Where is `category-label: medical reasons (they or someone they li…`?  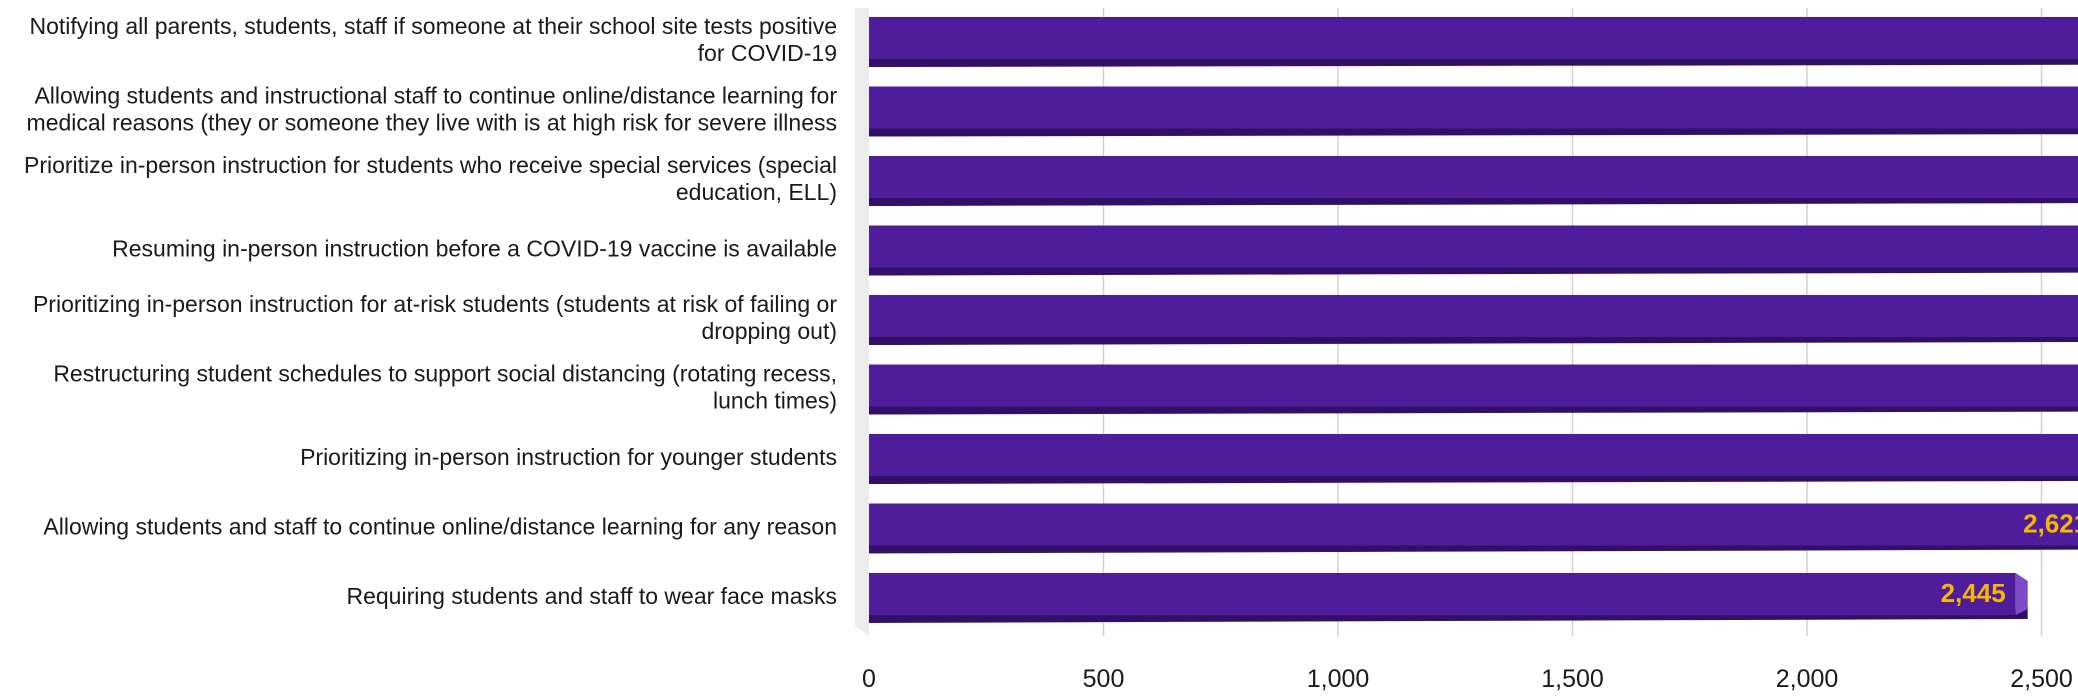 category-label: medical reasons (they or someone they li… is located at coordinates (432, 123).